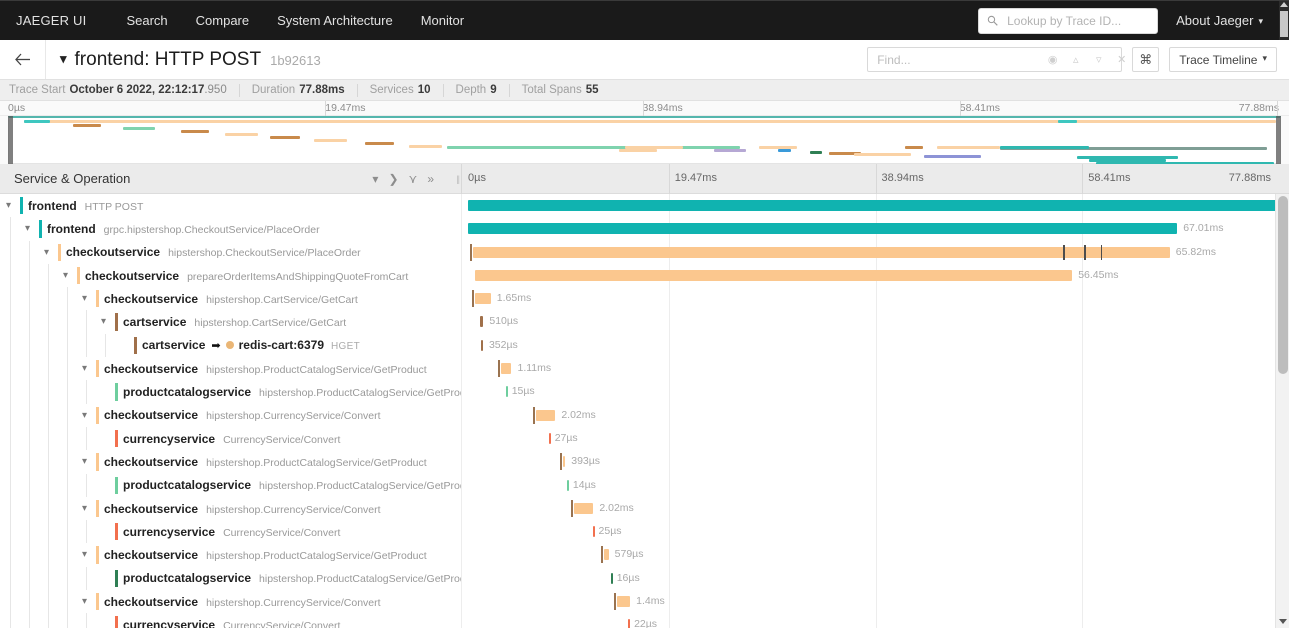  I want to click on span-row-bar-cell: 25µs, so click(875, 532).